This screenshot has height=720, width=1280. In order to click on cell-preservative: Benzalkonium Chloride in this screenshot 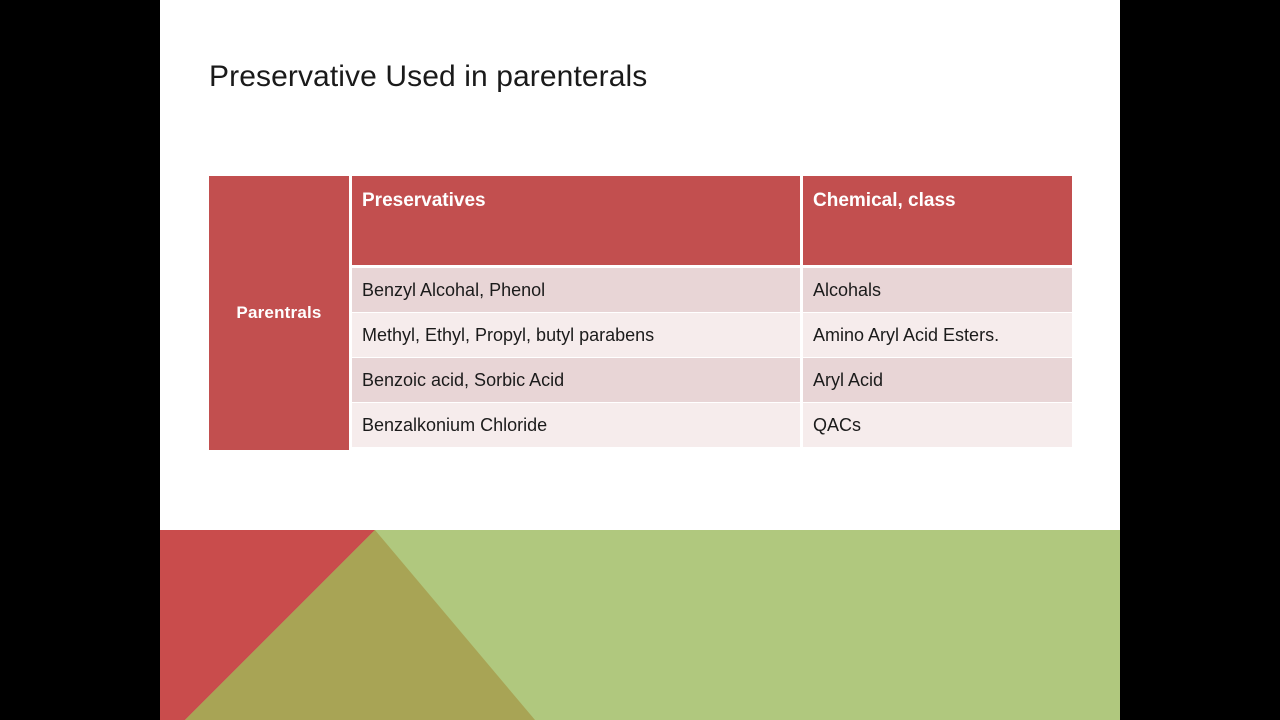, I will do `click(576, 425)`.